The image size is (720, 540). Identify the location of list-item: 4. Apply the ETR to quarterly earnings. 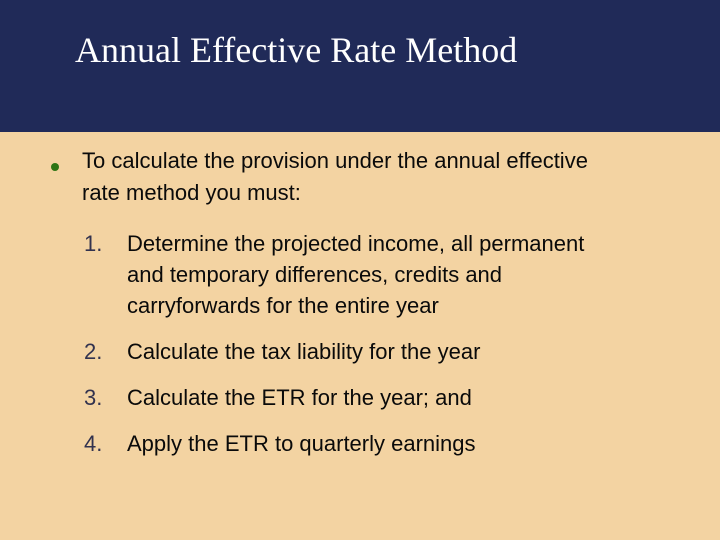
(402, 443).